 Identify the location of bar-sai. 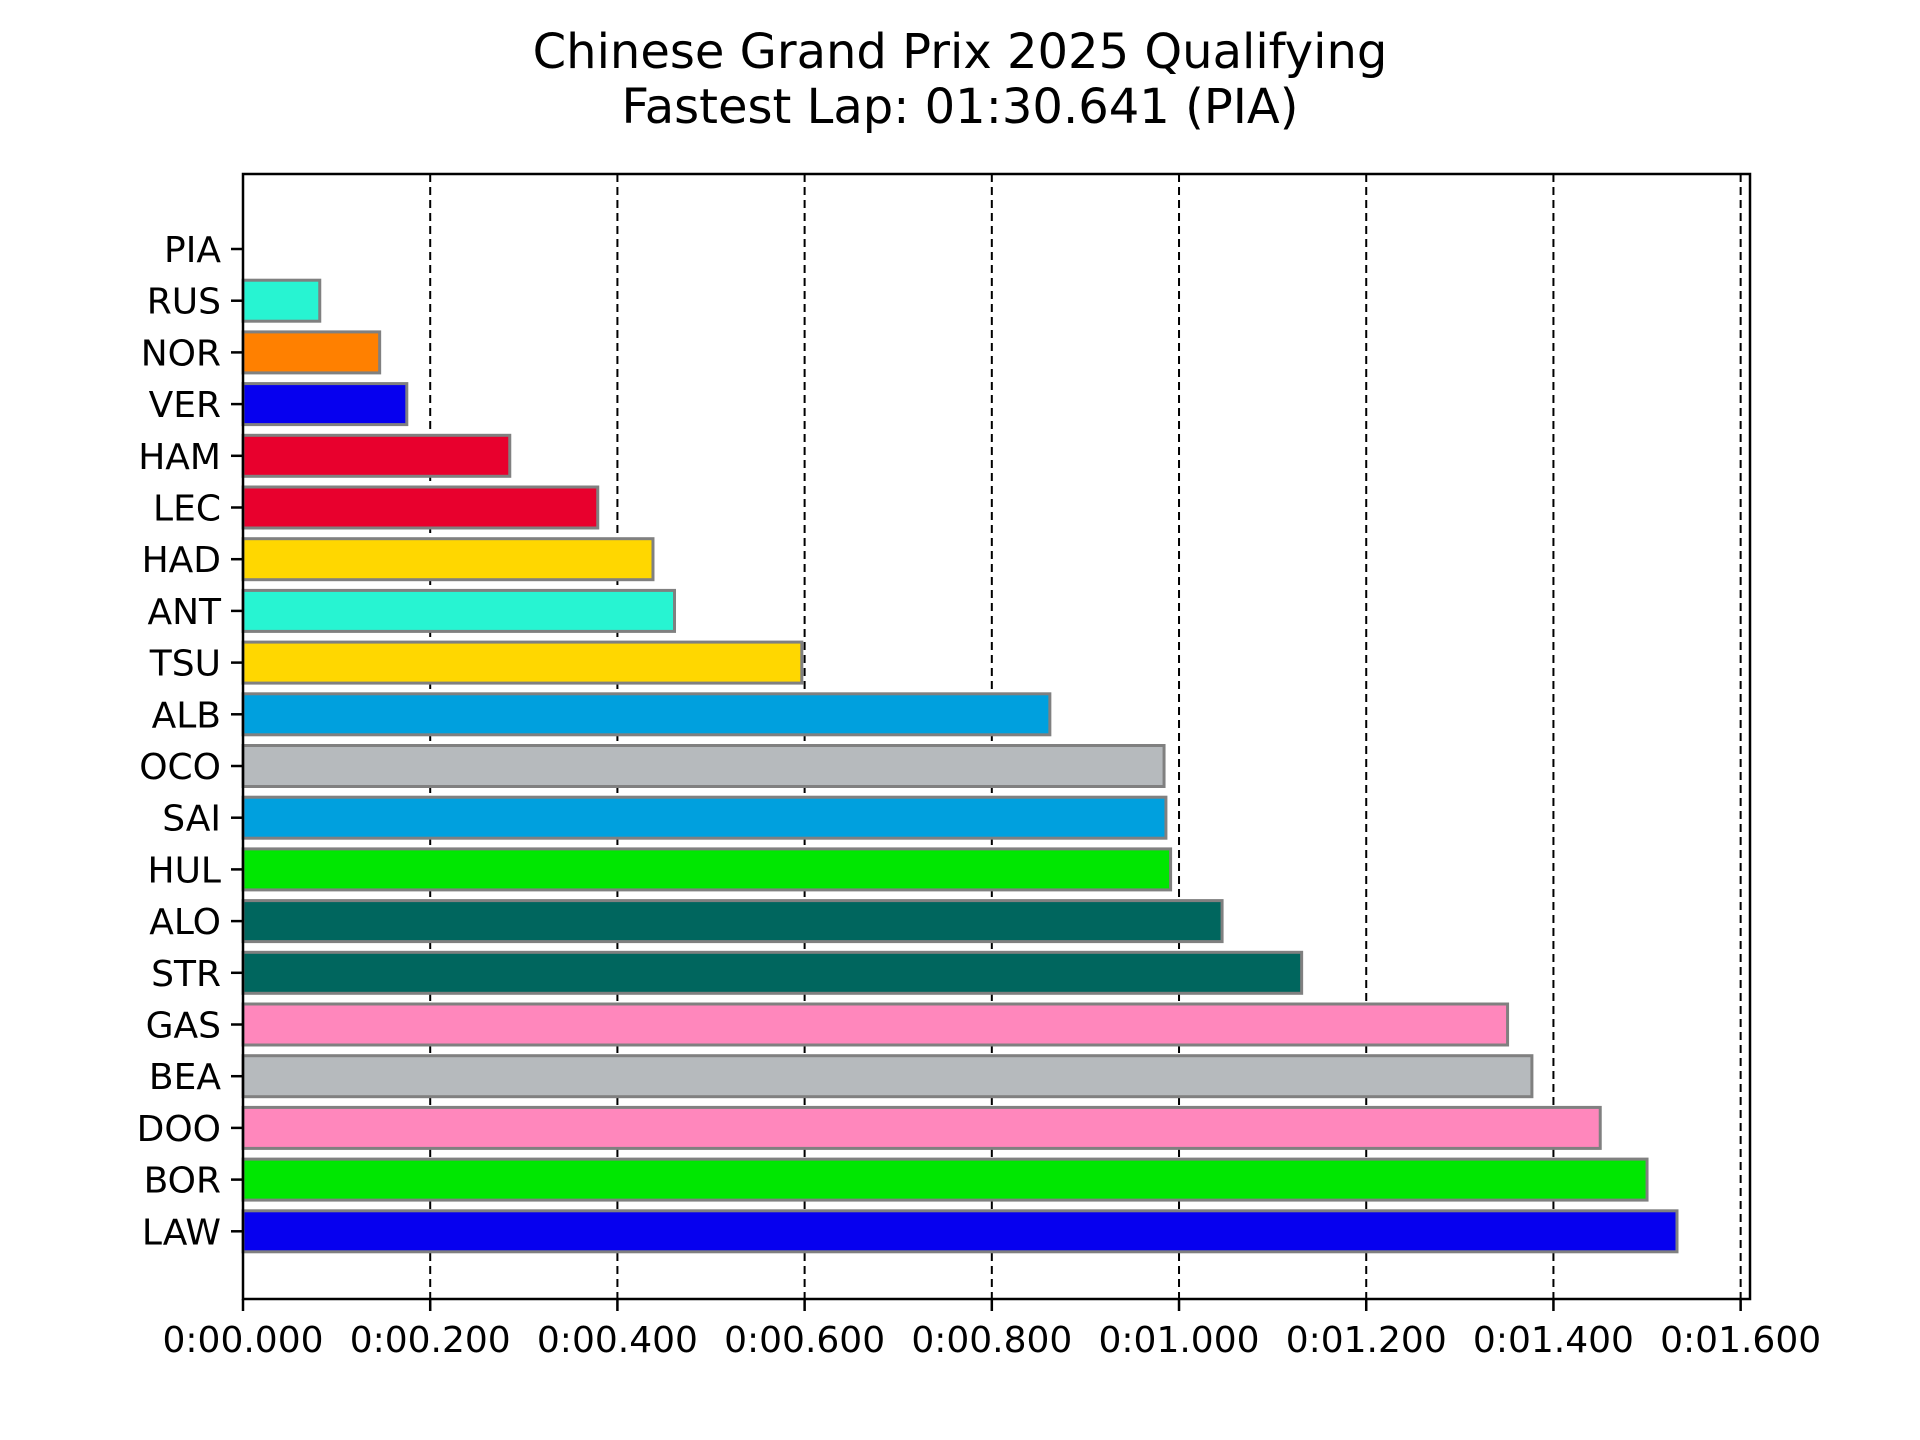
(704, 817).